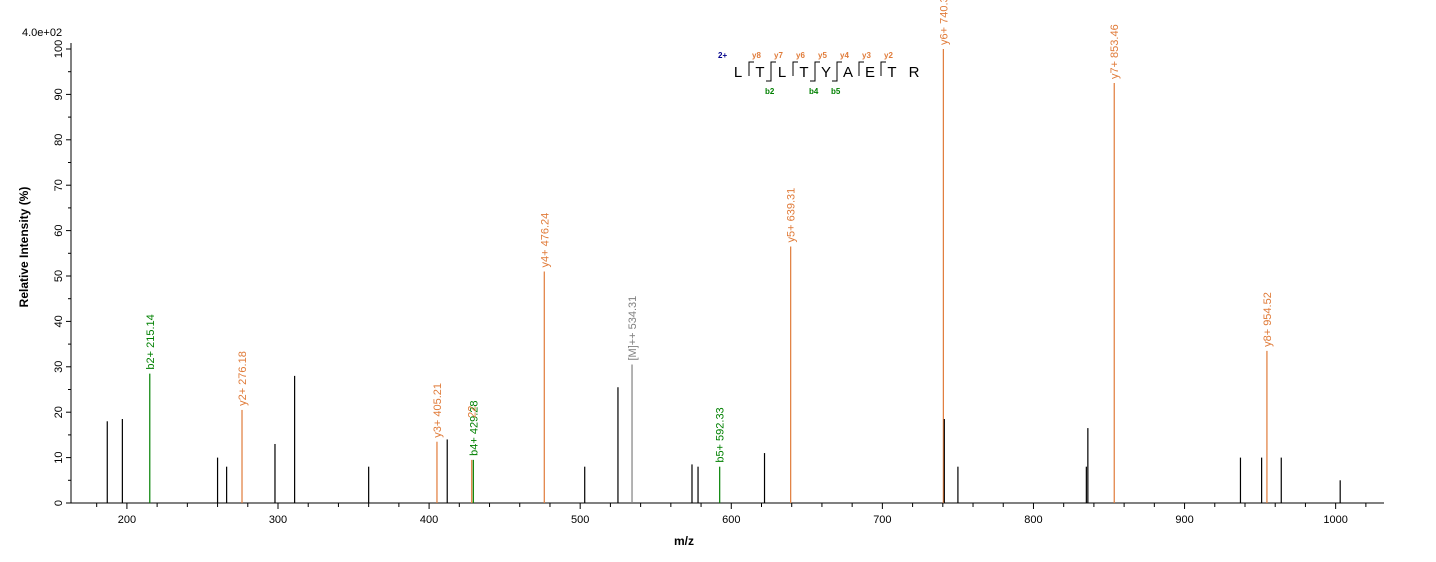 Image resolution: width=1436 pixels, height=562 pixels. I want to click on b-fragment-label: b2, so click(770, 91).